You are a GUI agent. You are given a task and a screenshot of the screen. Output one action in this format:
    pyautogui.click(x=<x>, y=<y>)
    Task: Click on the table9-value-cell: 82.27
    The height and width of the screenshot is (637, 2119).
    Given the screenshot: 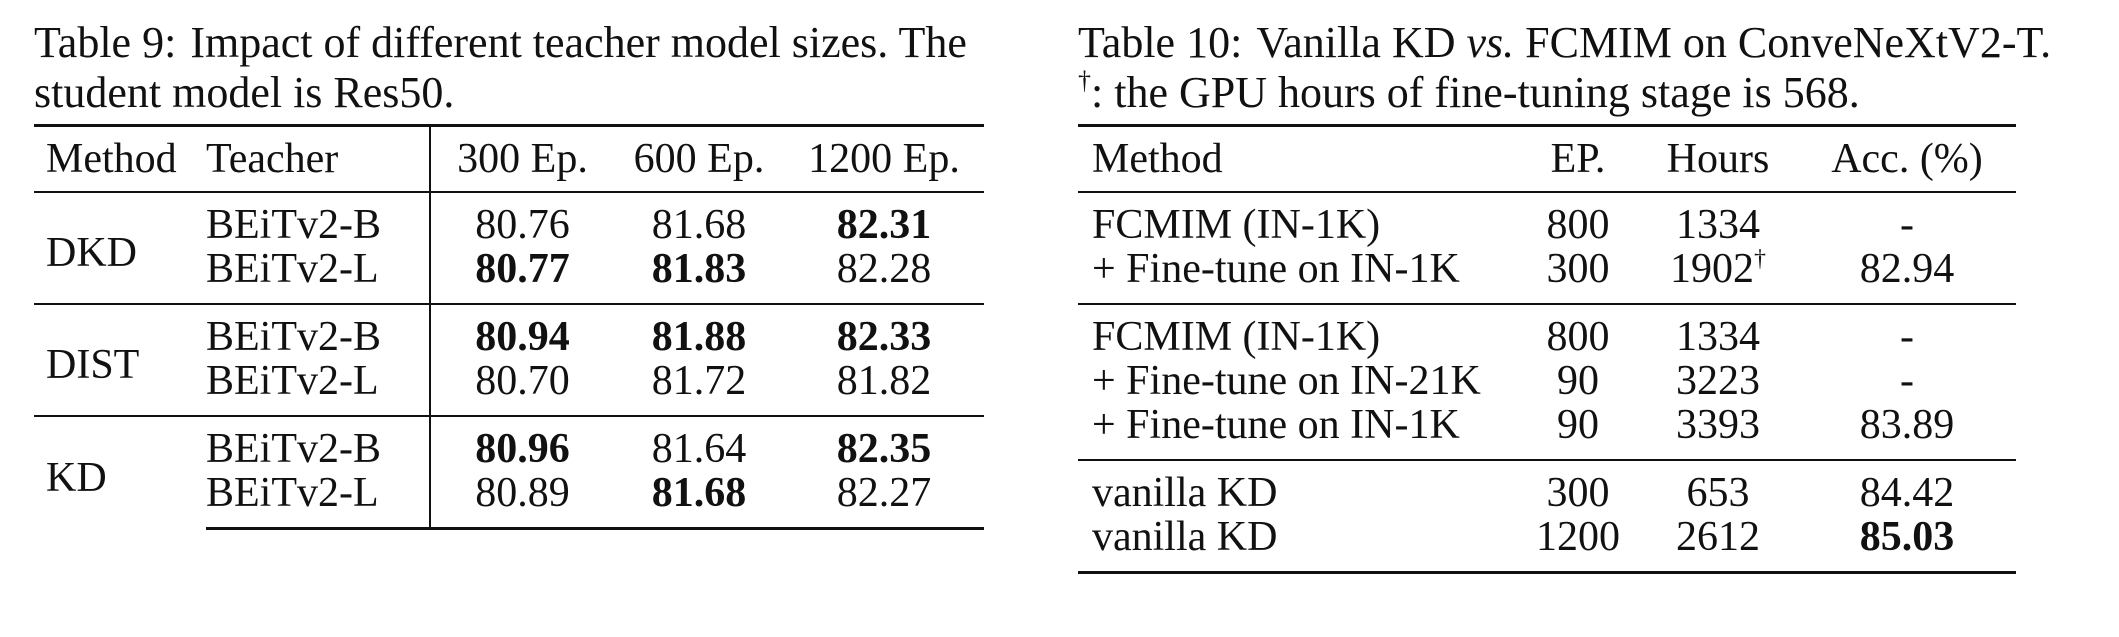 What is the action you would take?
    pyautogui.click(x=884, y=500)
    